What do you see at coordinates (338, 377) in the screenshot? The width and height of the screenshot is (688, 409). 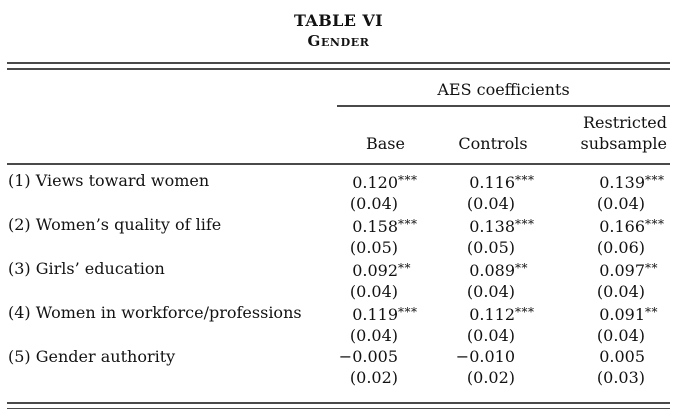 I see `table-row-se: (0.02) (0.02) (0.03)` at bounding box center [338, 377].